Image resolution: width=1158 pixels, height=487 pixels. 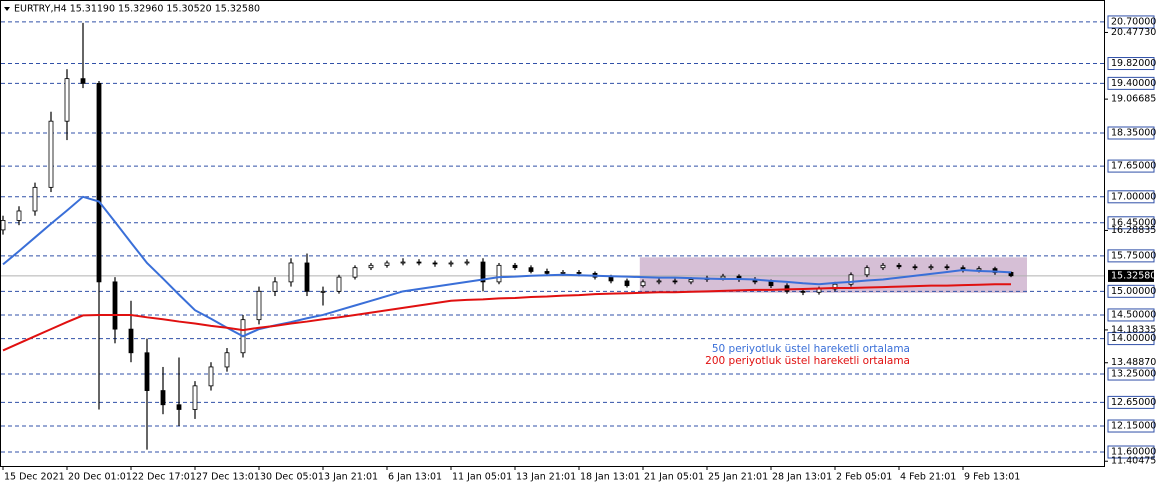 What do you see at coordinates (228, 477) in the screenshot?
I see `x-tick-label: 27 Dec 13:01` at bounding box center [228, 477].